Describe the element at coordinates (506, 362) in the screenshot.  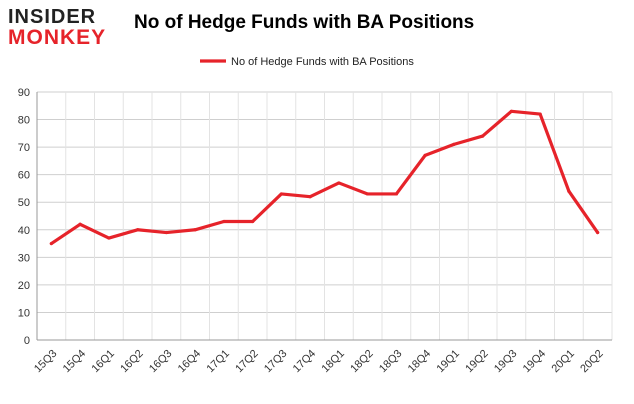
I see `x-tick-label: 19Q3` at that location.